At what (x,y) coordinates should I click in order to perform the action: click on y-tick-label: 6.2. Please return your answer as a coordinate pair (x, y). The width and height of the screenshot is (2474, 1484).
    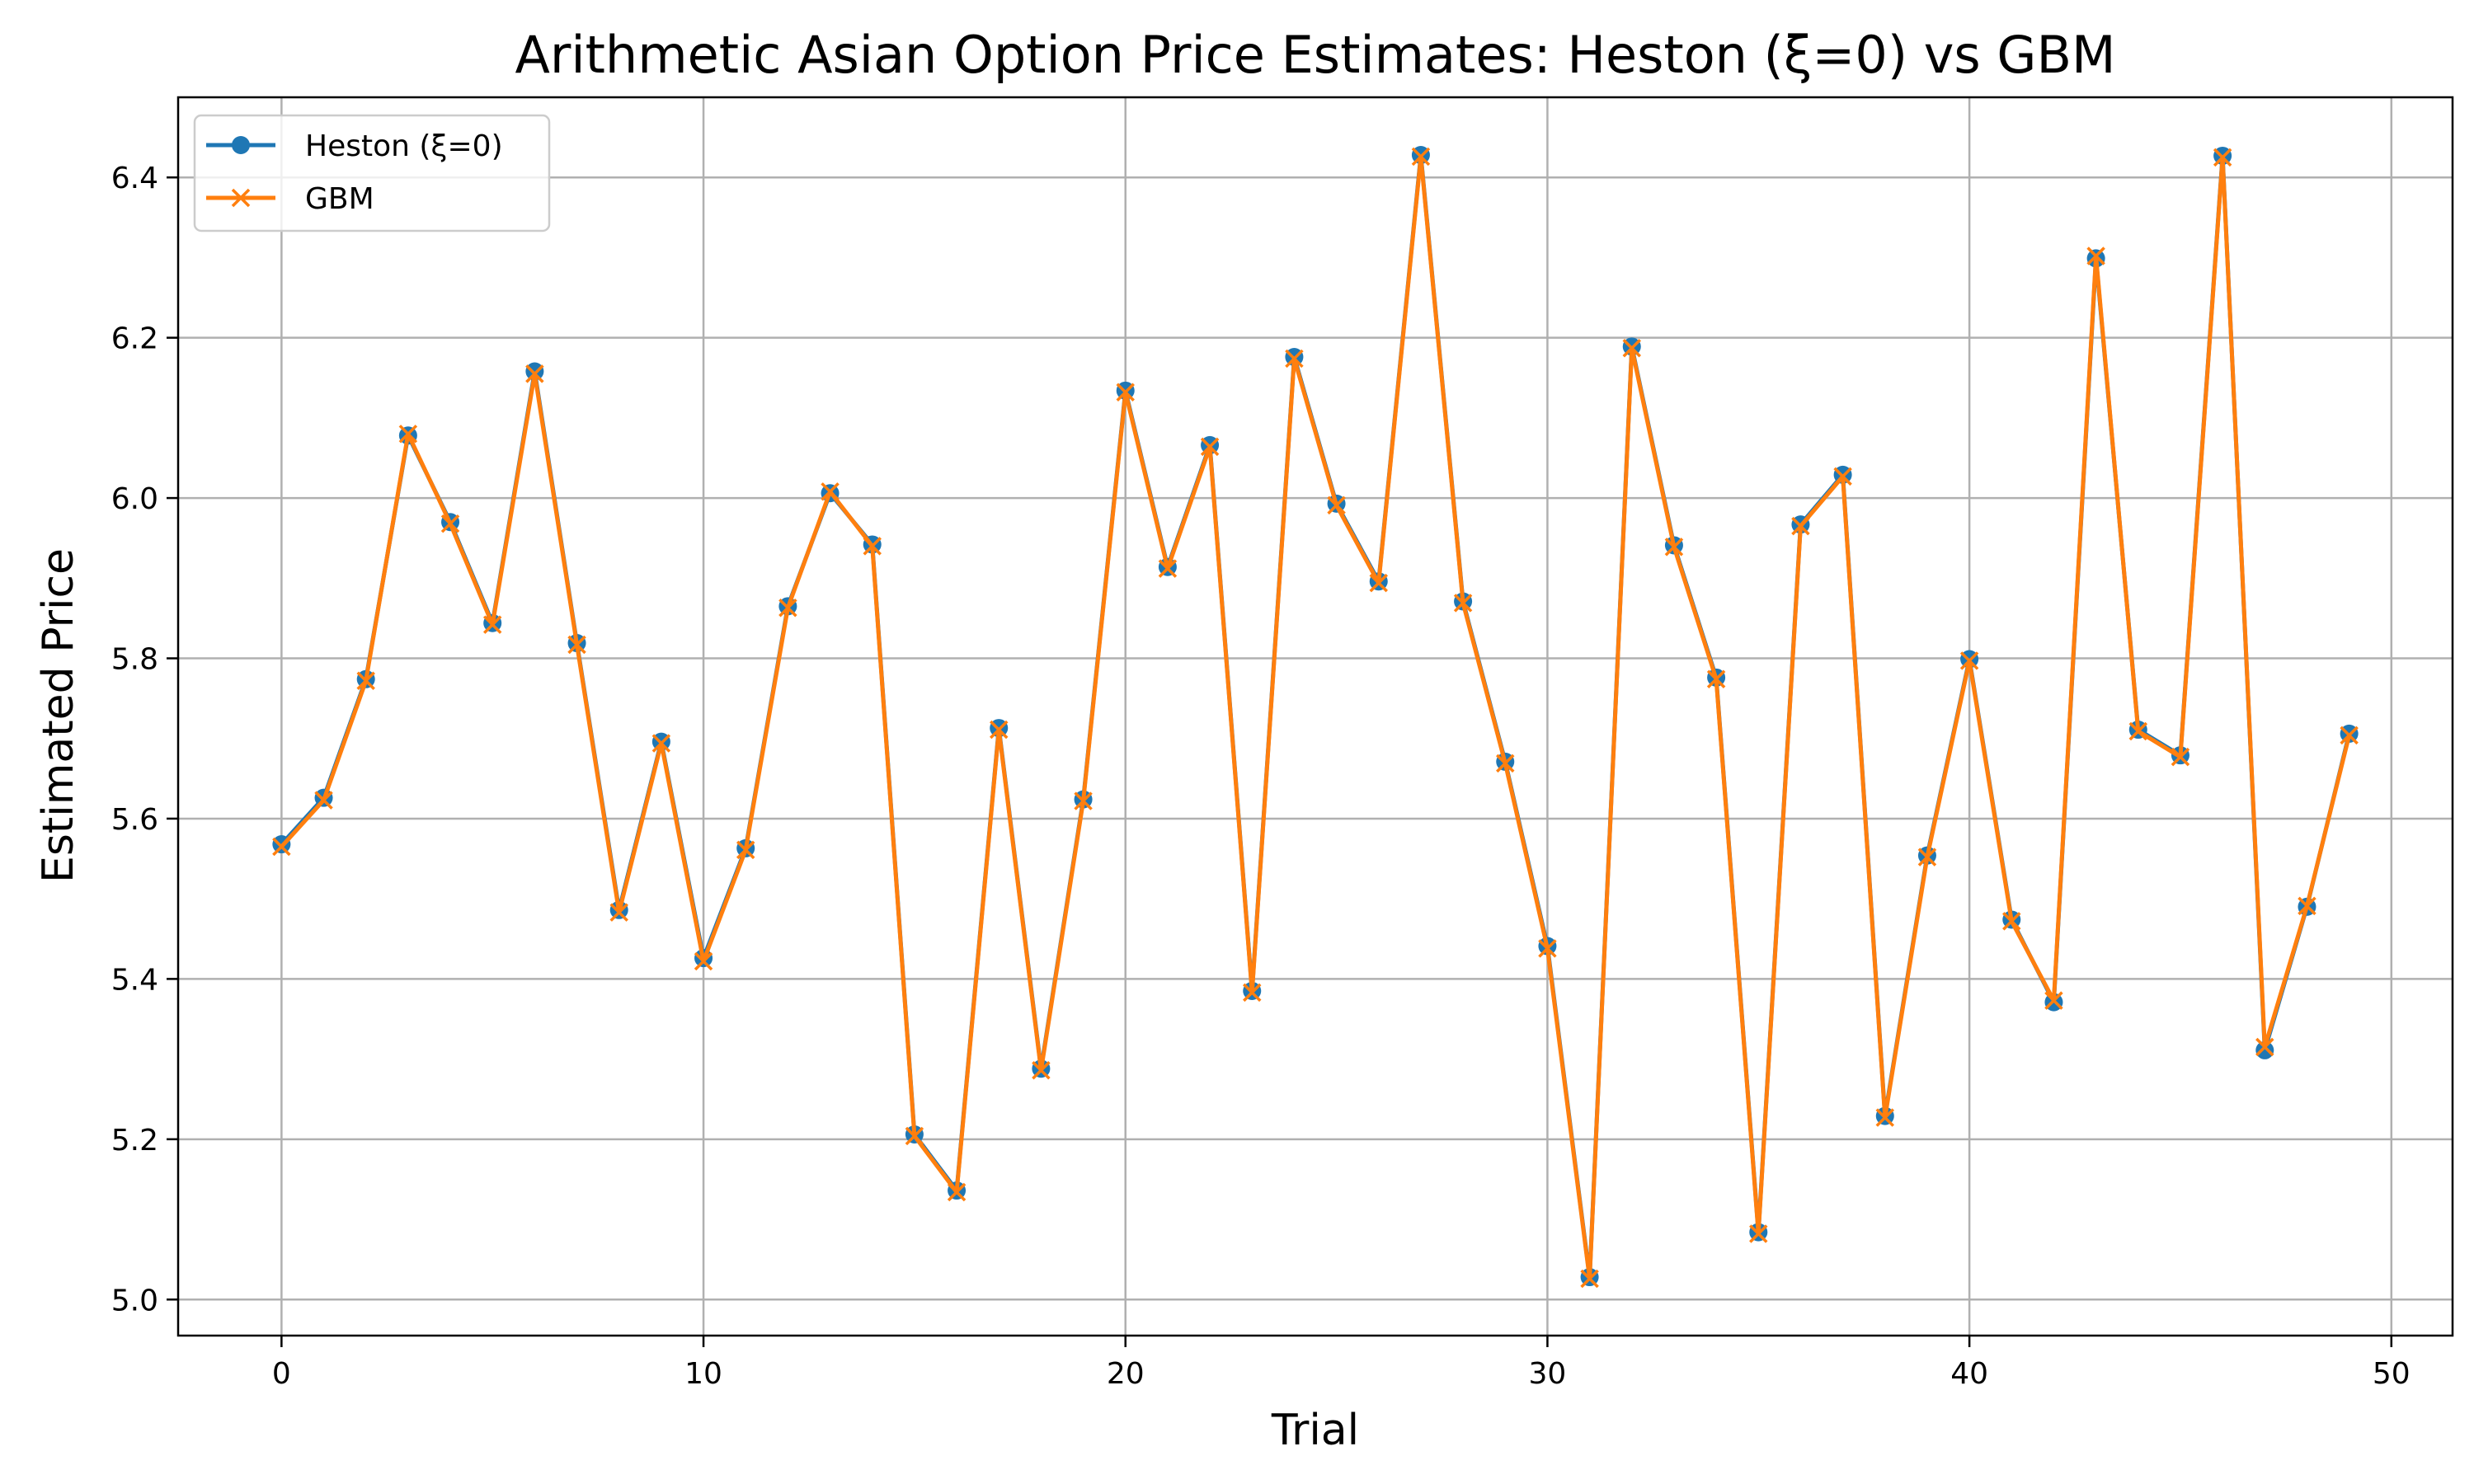
    Looking at the image, I should click on (134, 339).